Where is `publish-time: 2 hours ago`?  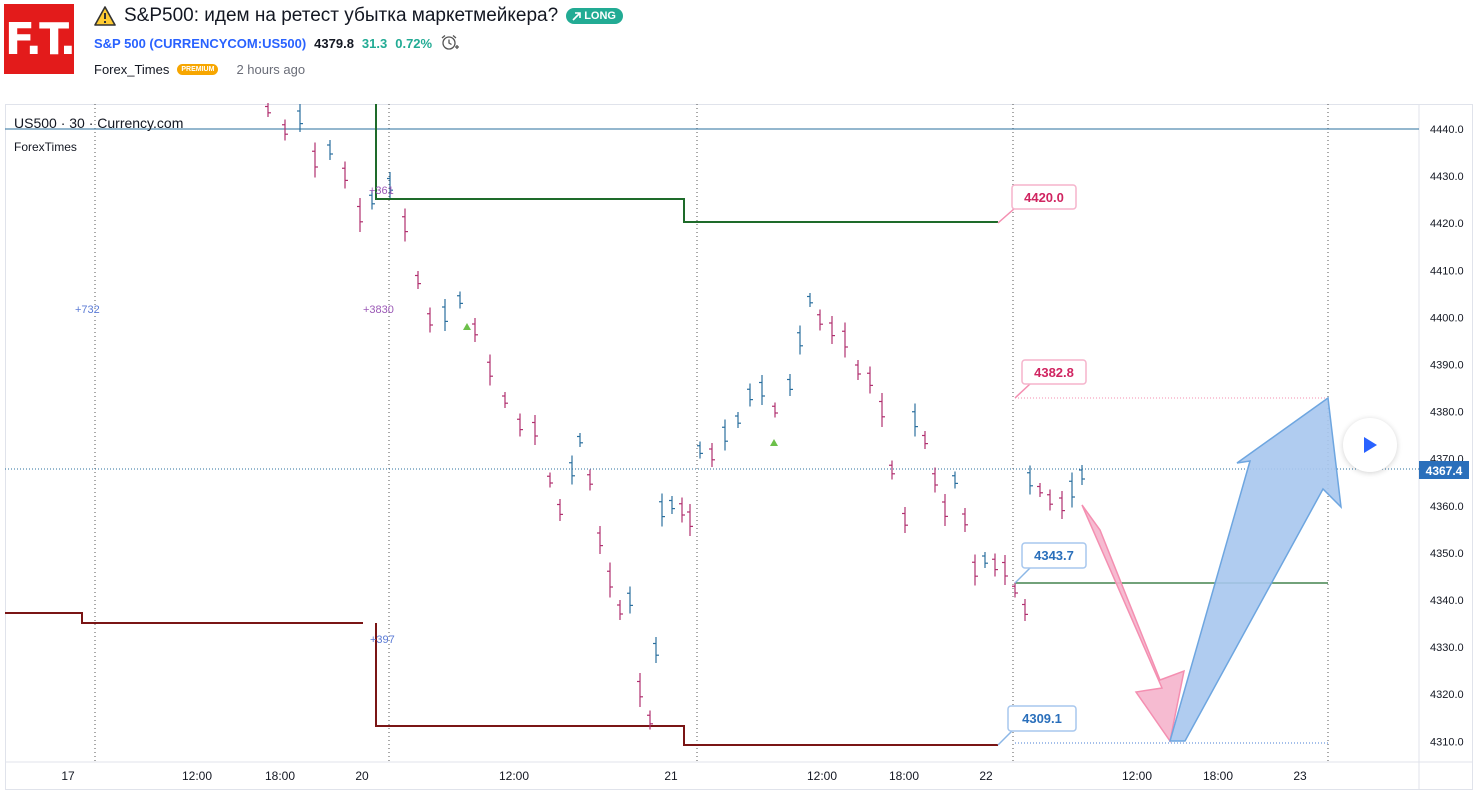
publish-time: 2 hours ago is located at coordinates (271, 69).